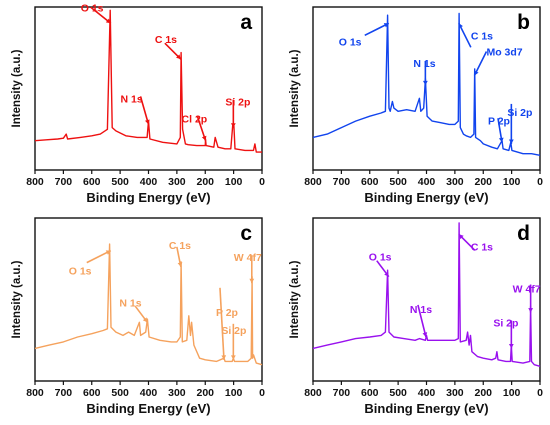  I want to click on annotation-label: Cl 2p, so click(195, 120).